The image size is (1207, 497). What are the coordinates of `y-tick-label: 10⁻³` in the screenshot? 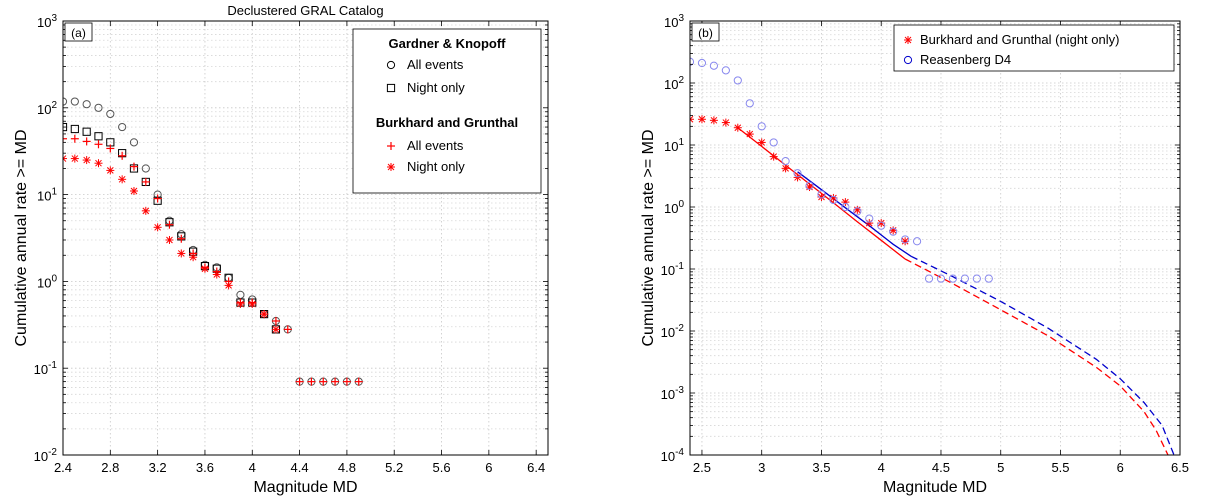 It's located at (673, 393).